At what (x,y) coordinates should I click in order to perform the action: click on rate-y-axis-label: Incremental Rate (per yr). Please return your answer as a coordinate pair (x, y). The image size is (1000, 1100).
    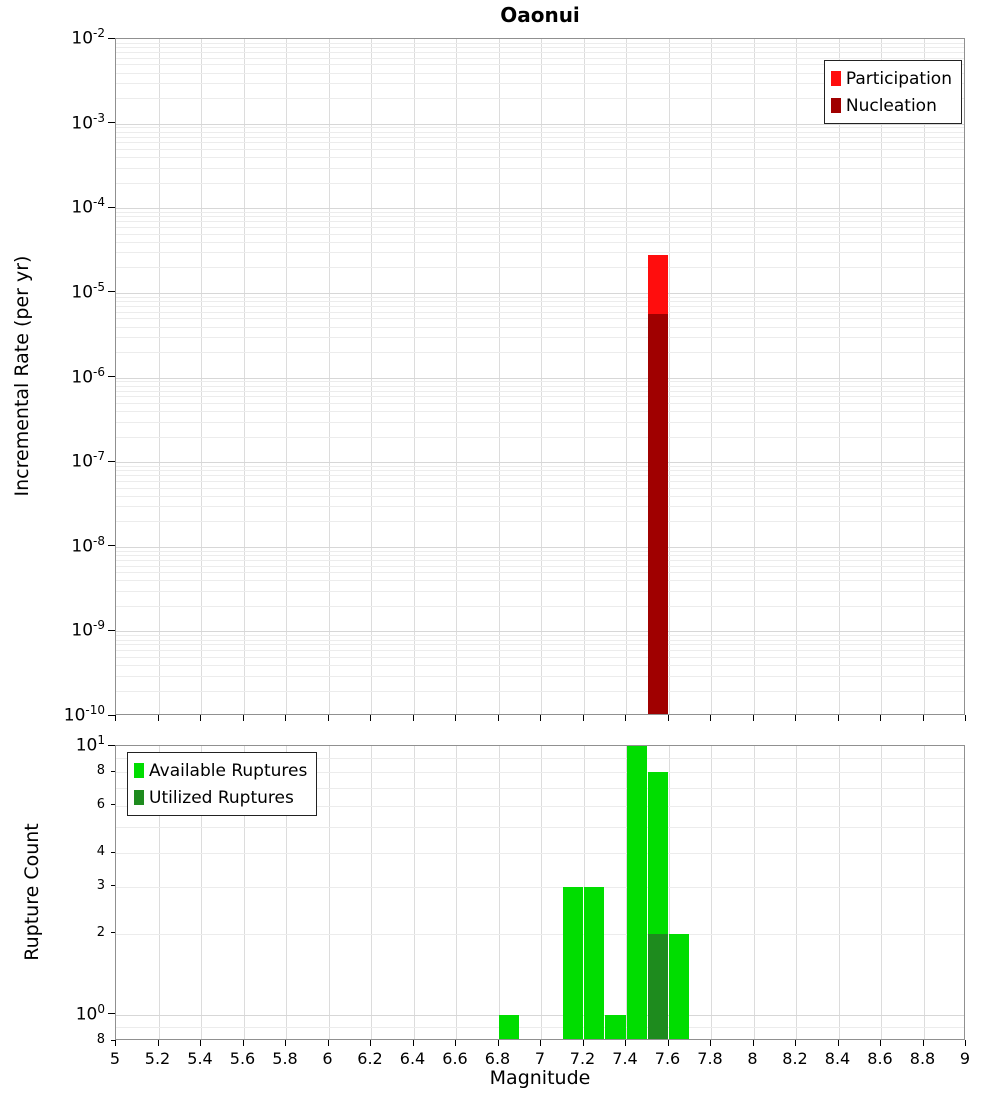
    Looking at the image, I should click on (22, 376).